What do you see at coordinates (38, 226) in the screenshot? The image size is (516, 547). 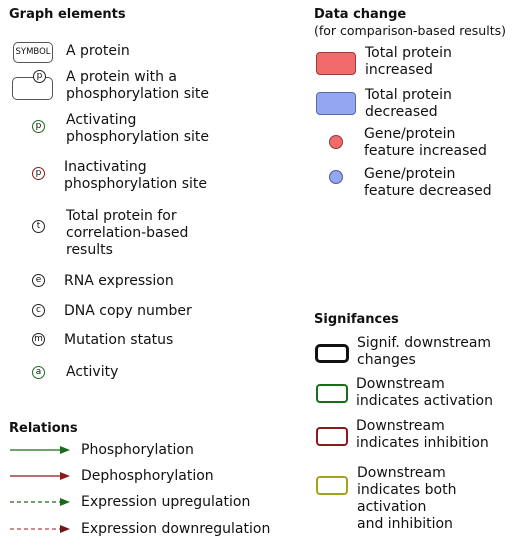 I see `total-protein-icon: t` at bounding box center [38, 226].